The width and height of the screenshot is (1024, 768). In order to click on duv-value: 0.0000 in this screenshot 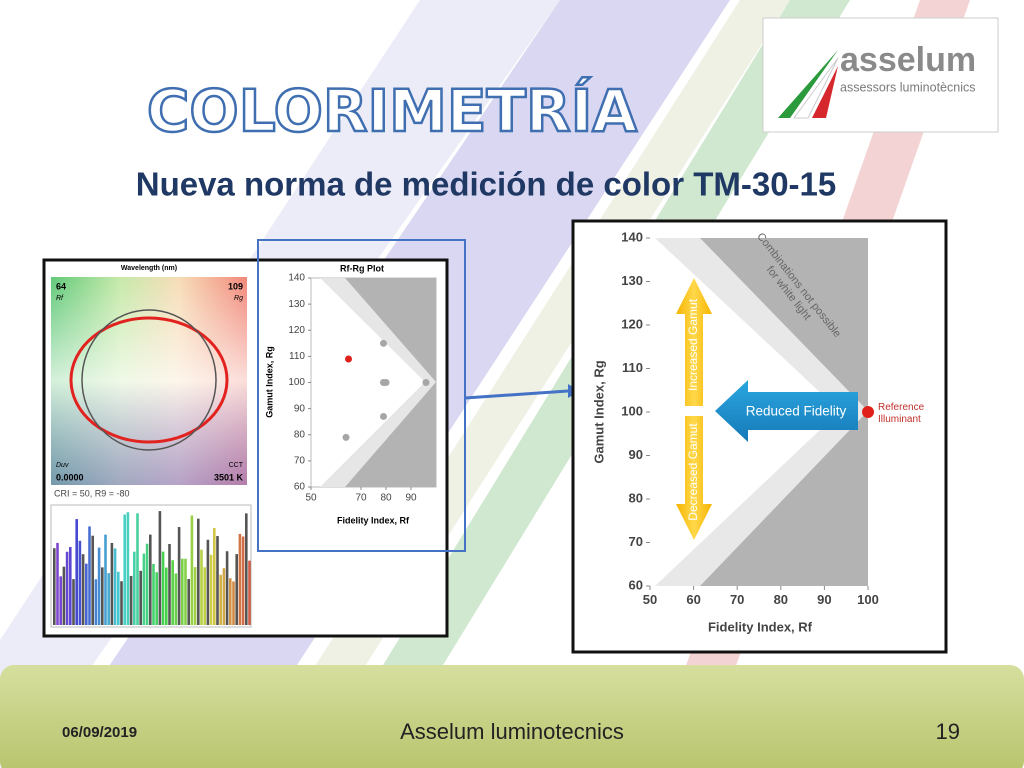, I will do `click(70, 477)`.